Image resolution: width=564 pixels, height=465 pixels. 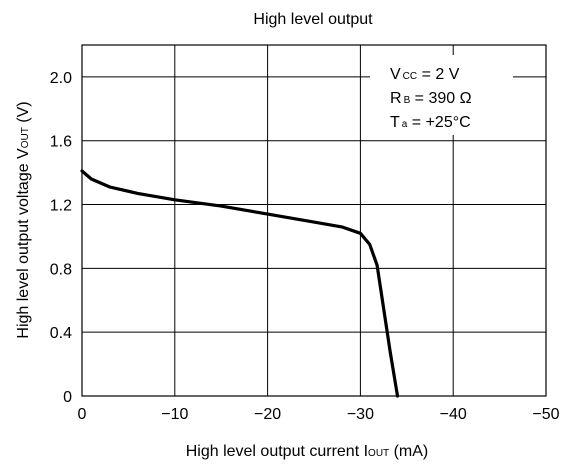 I want to click on annotation-subscript: a, so click(x=405, y=124).